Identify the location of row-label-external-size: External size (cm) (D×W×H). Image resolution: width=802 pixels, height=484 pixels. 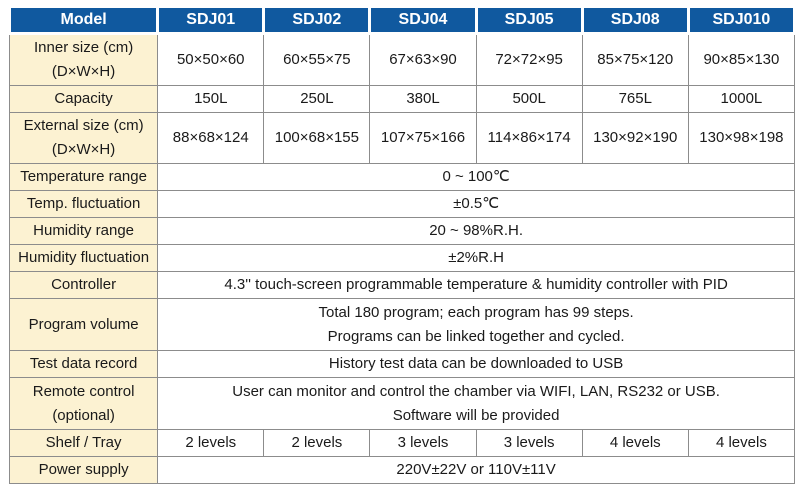
(83, 138).